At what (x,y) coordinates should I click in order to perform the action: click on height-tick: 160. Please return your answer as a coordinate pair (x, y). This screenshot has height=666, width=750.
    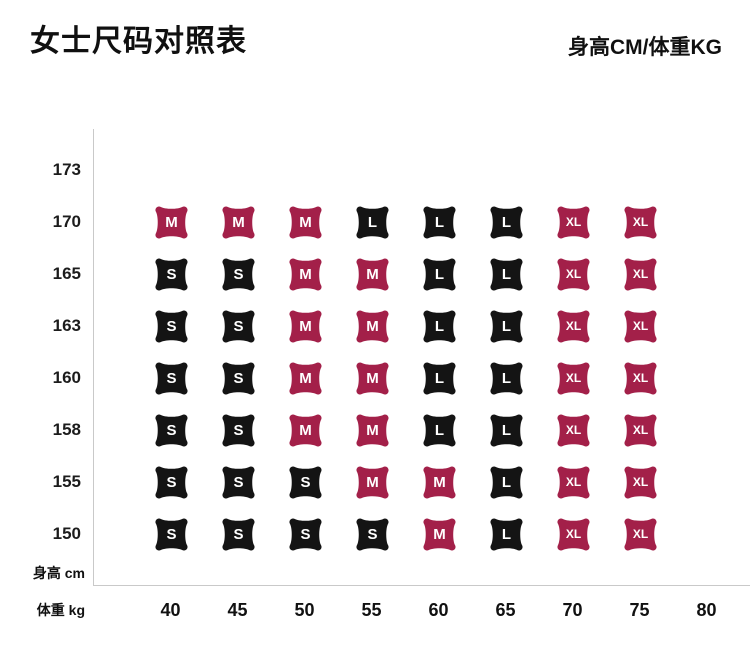
    Looking at the image, I should click on (66, 377).